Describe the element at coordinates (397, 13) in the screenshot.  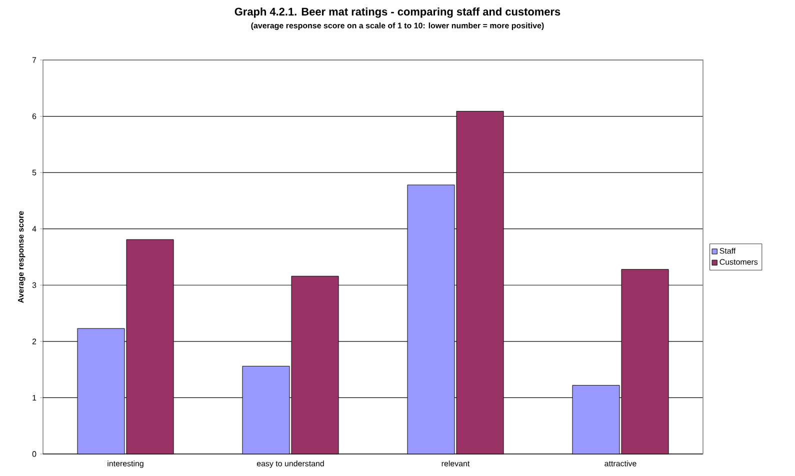
I see `chart-title: Graph 4.2.1. Beer mat ratings - comparing staff and customers` at that location.